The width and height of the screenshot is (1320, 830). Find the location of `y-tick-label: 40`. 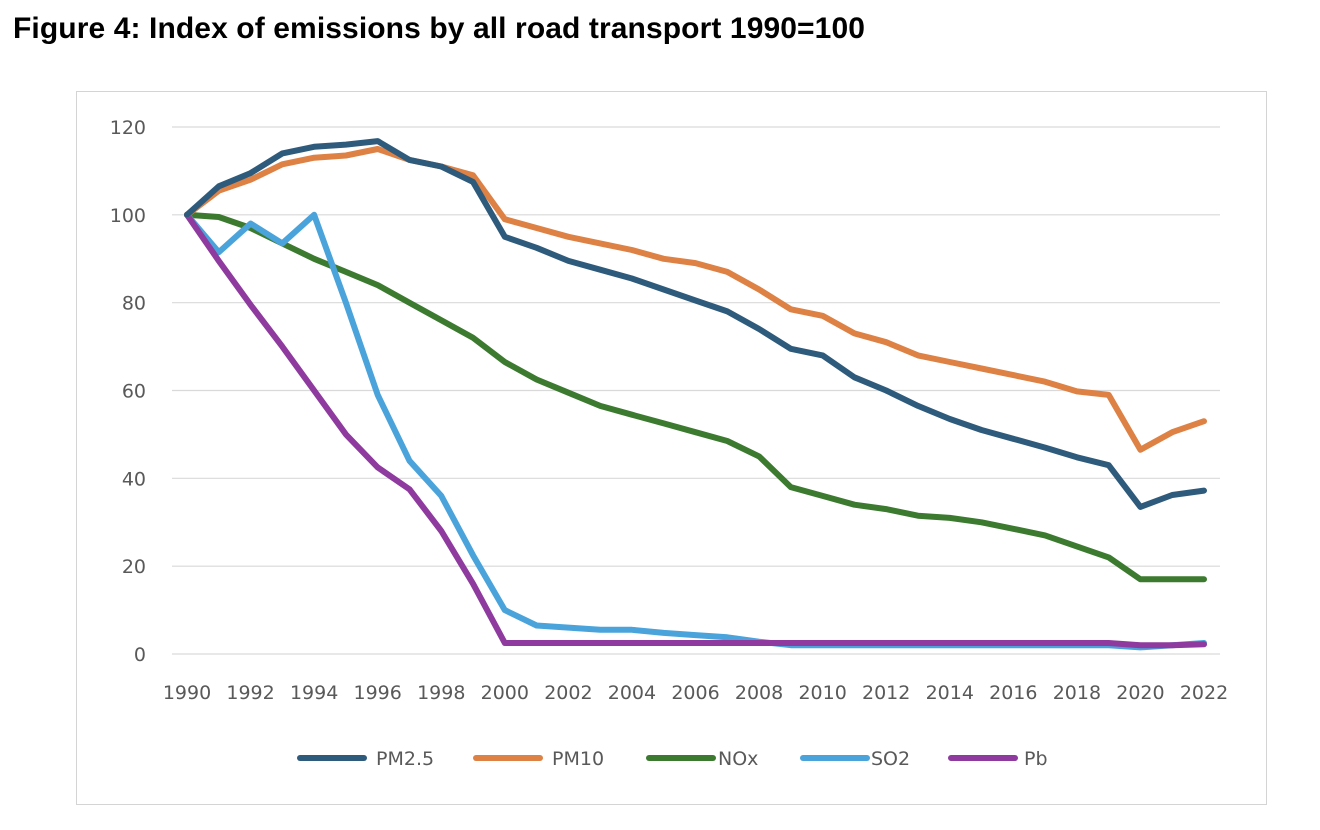

y-tick-label: 40 is located at coordinates (134, 479).